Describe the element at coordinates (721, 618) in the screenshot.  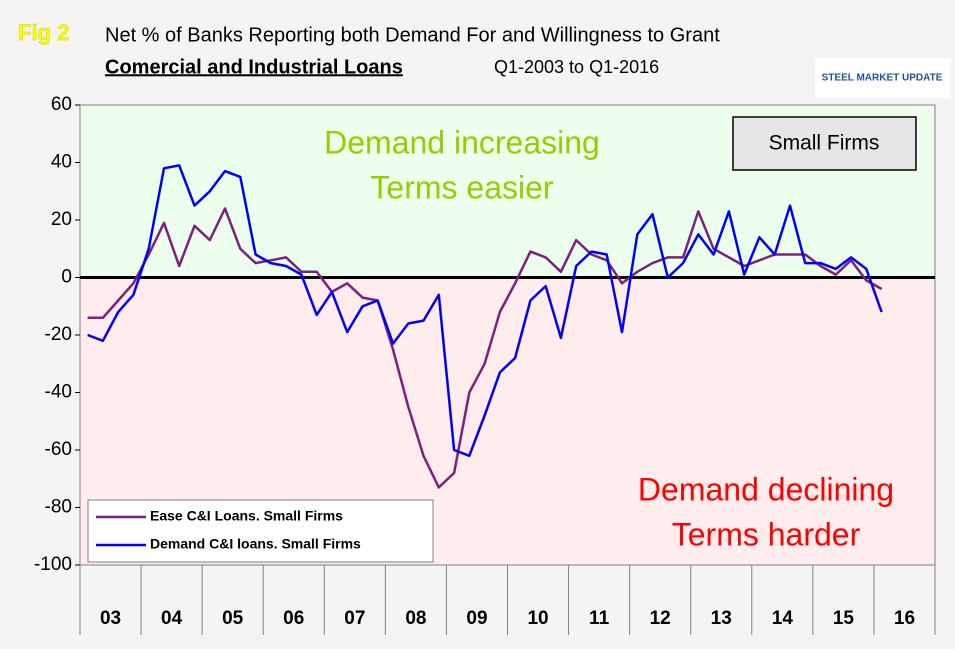
I see `x-tick-label: 13` at that location.